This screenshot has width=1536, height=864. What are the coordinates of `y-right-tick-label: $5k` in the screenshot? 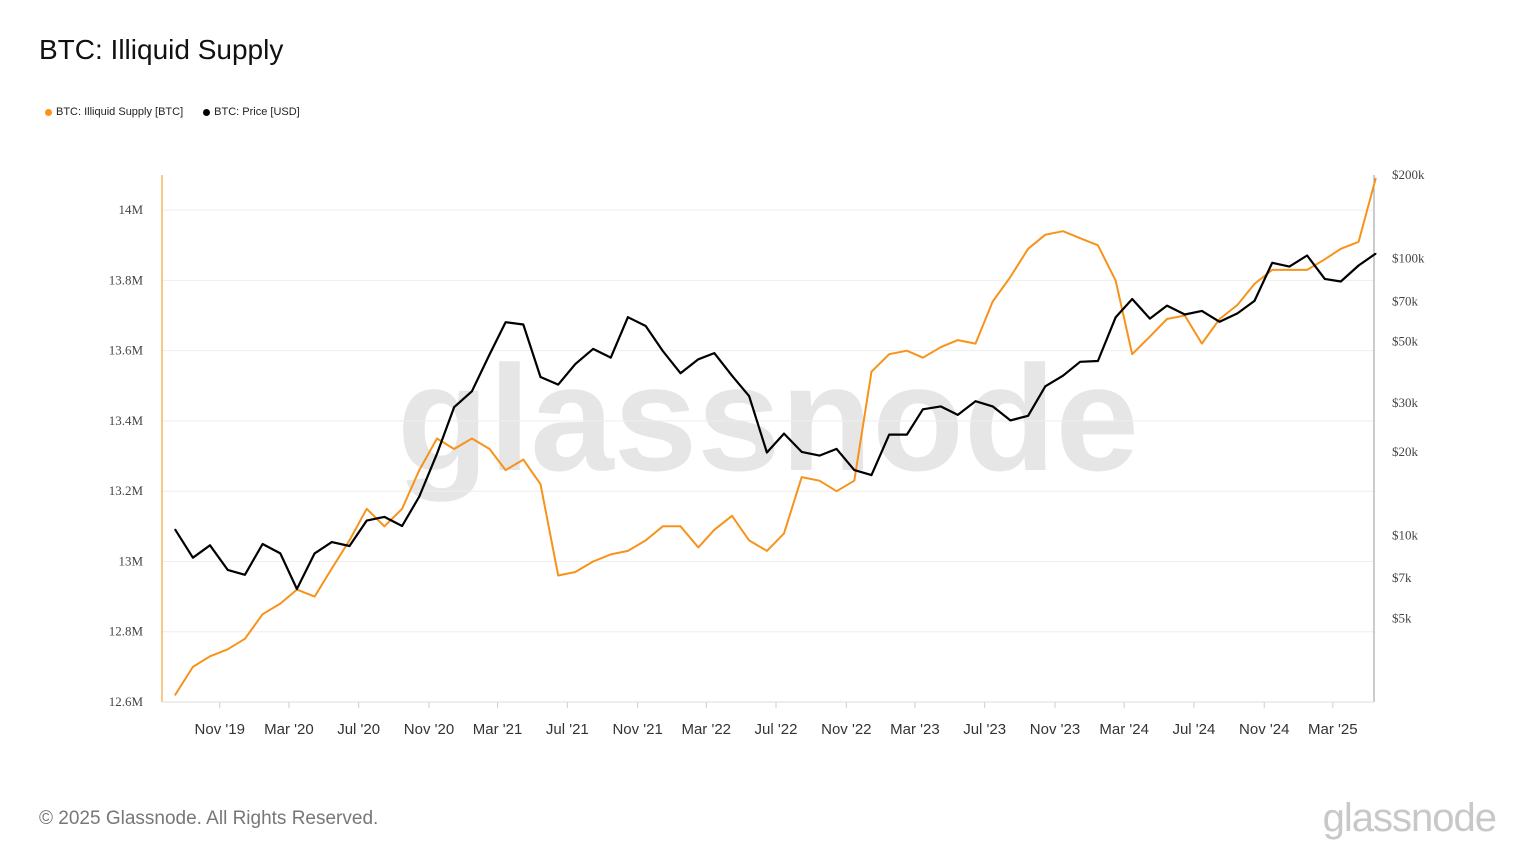 It's located at (1402, 618).